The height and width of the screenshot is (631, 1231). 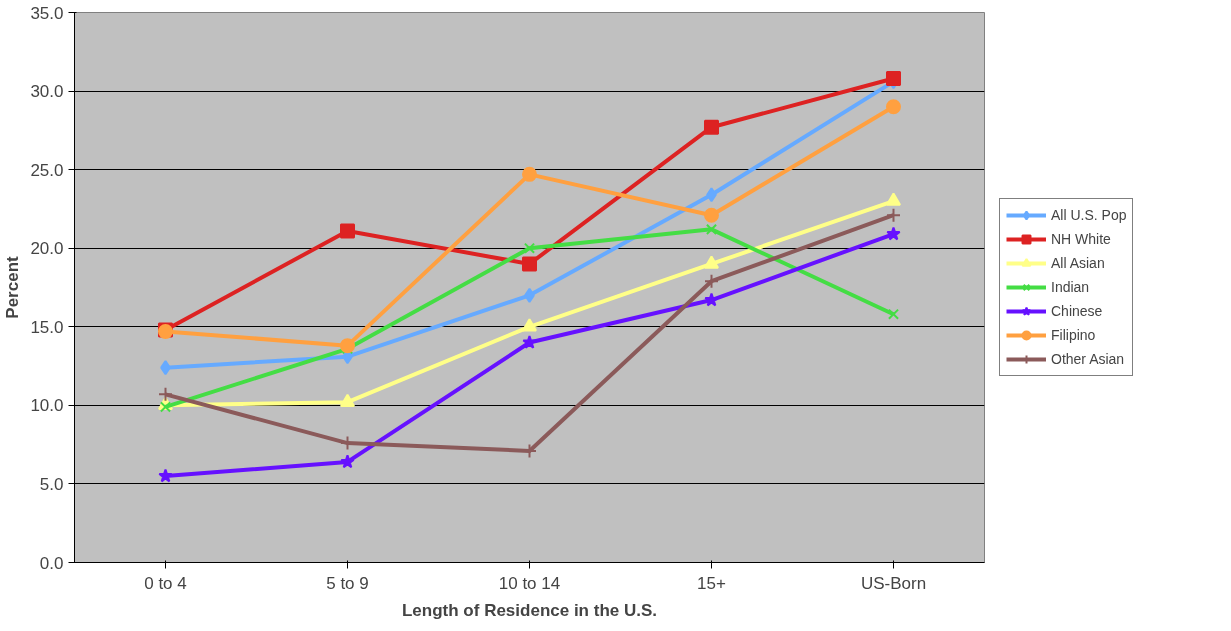 I want to click on x-tick-label: 15+, so click(x=711, y=583).